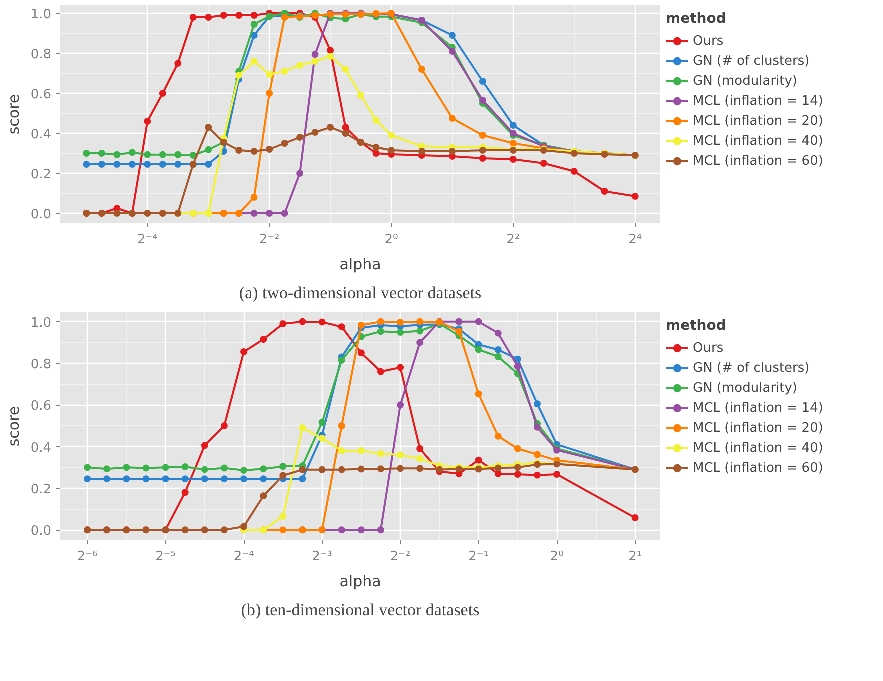 This screenshot has height=681, width=883. I want to click on x-tick-label: 2¹, so click(635, 557).